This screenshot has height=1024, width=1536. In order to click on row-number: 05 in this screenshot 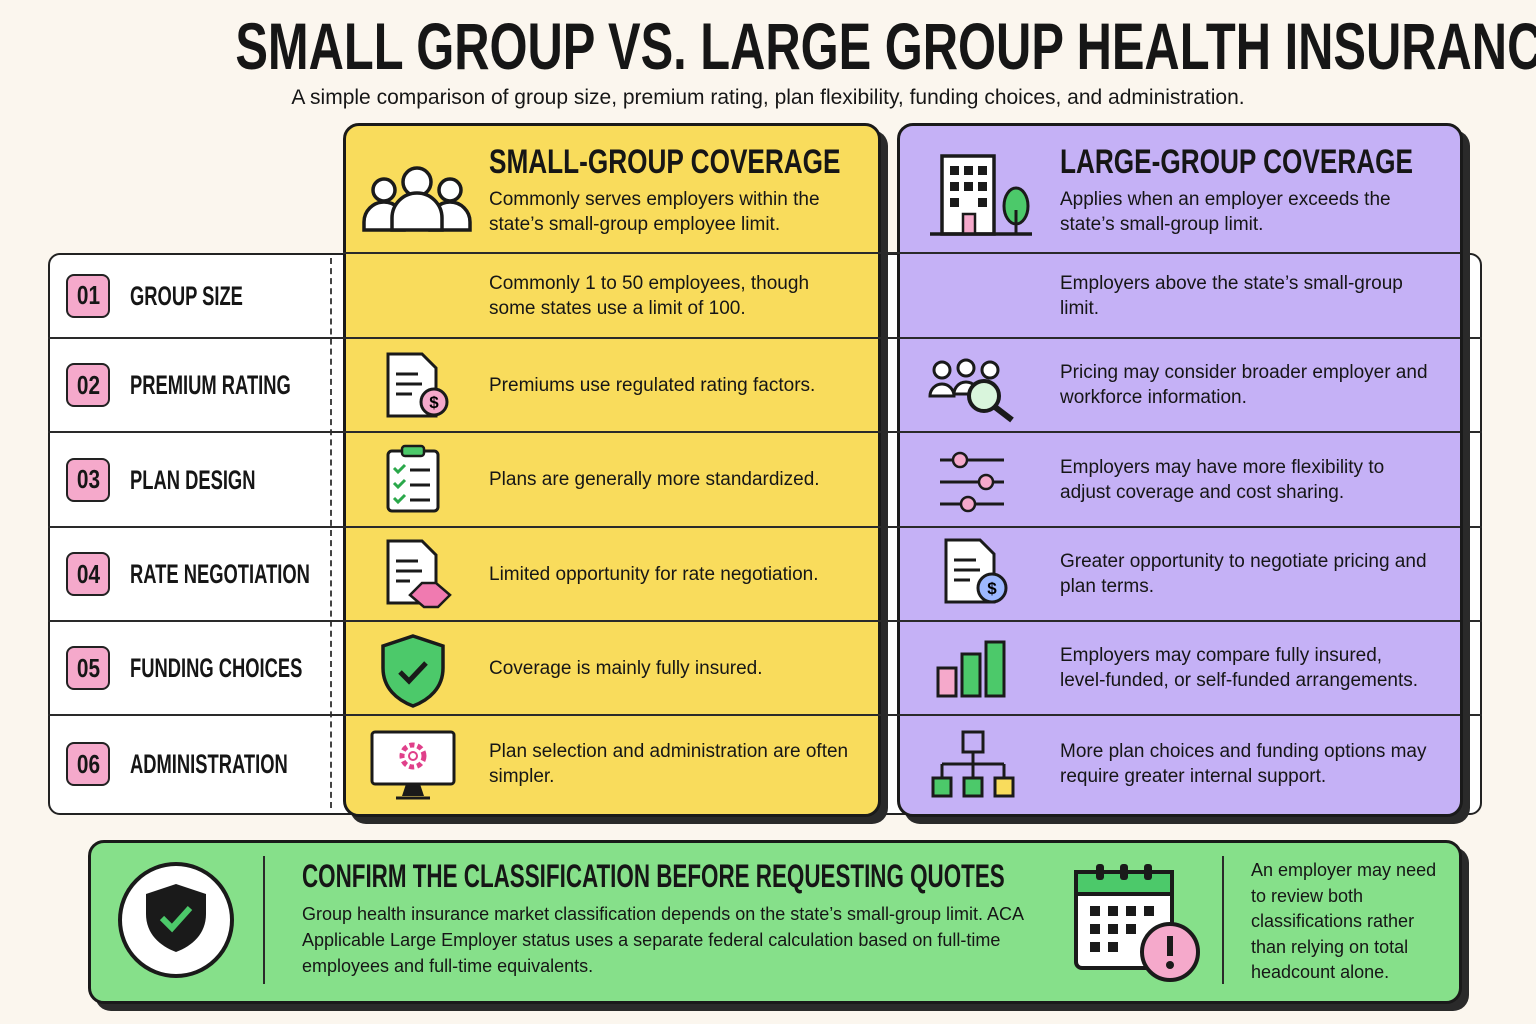, I will do `click(88, 668)`.